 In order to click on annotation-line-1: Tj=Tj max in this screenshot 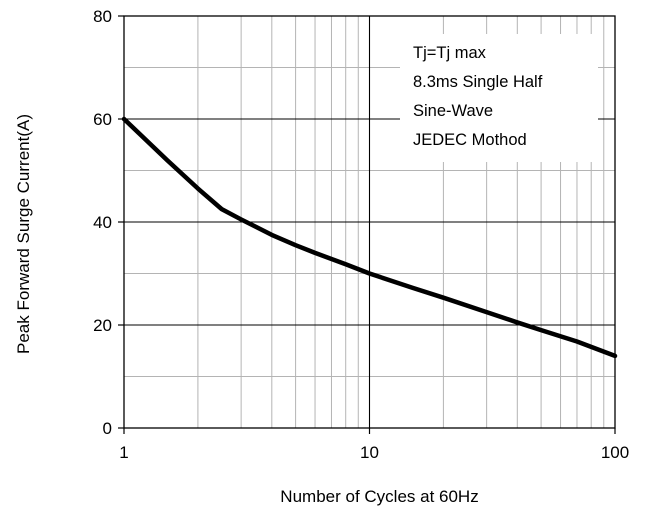, I will do `click(450, 53)`.